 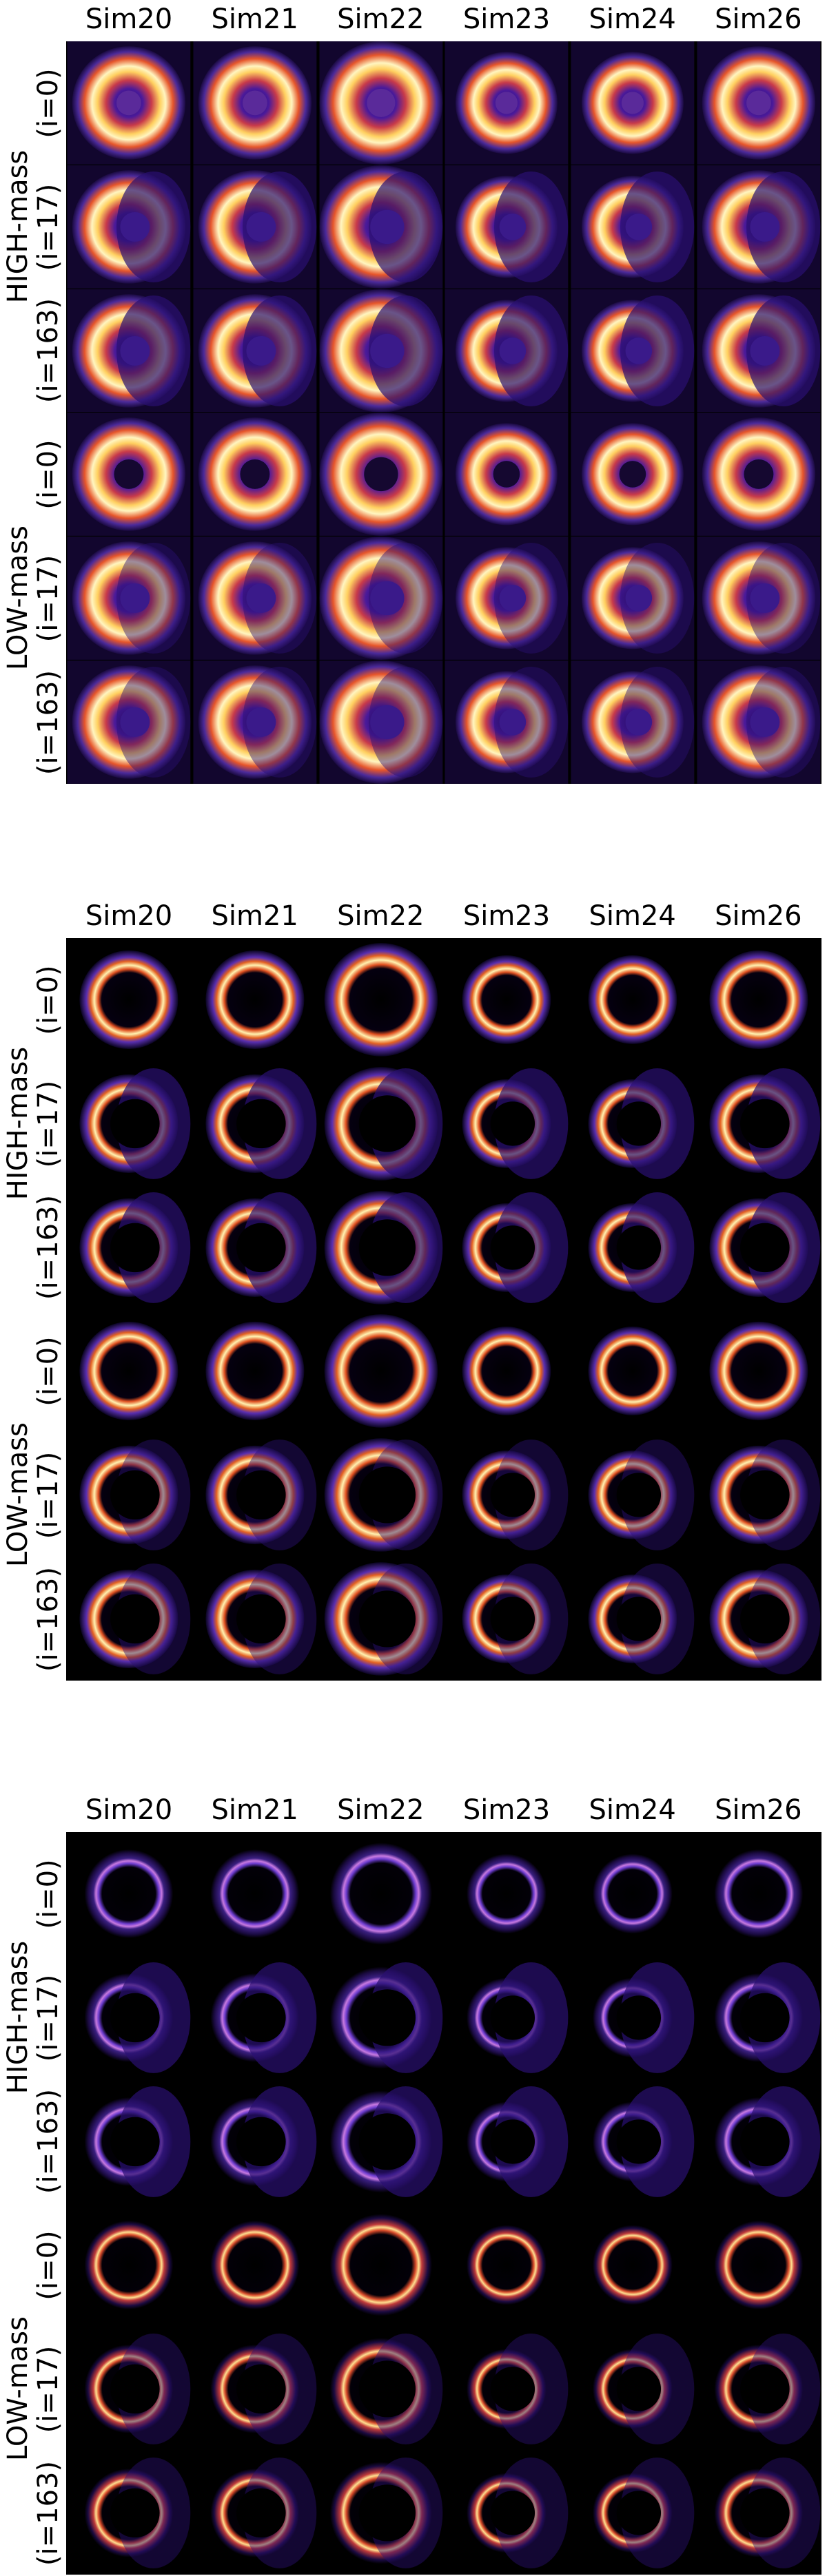 I want to click on inclination-label: (i=163), so click(x=48, y=1247).